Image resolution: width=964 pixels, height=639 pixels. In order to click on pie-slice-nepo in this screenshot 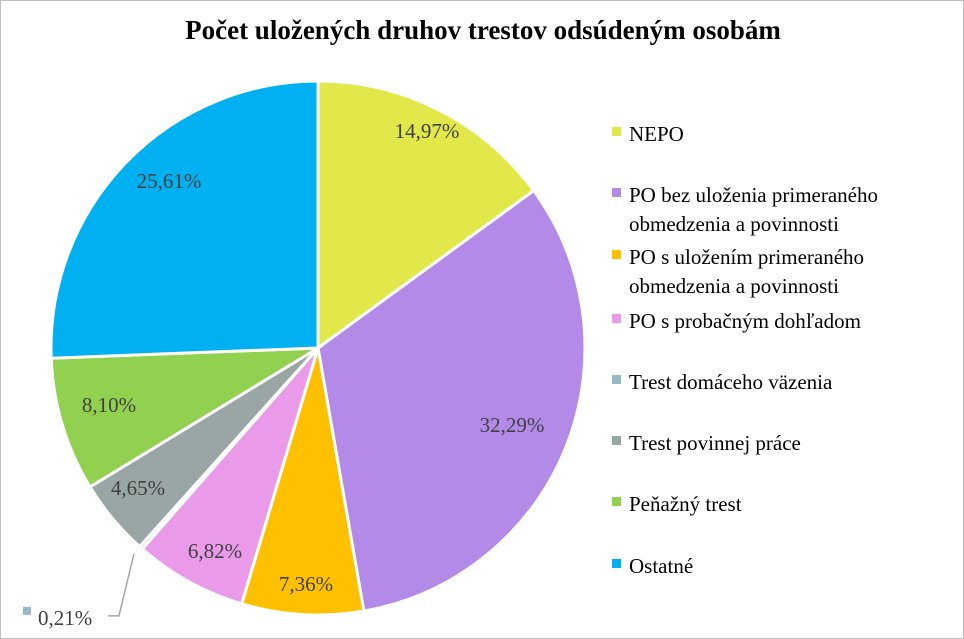, I will do `click(426, 215)`.